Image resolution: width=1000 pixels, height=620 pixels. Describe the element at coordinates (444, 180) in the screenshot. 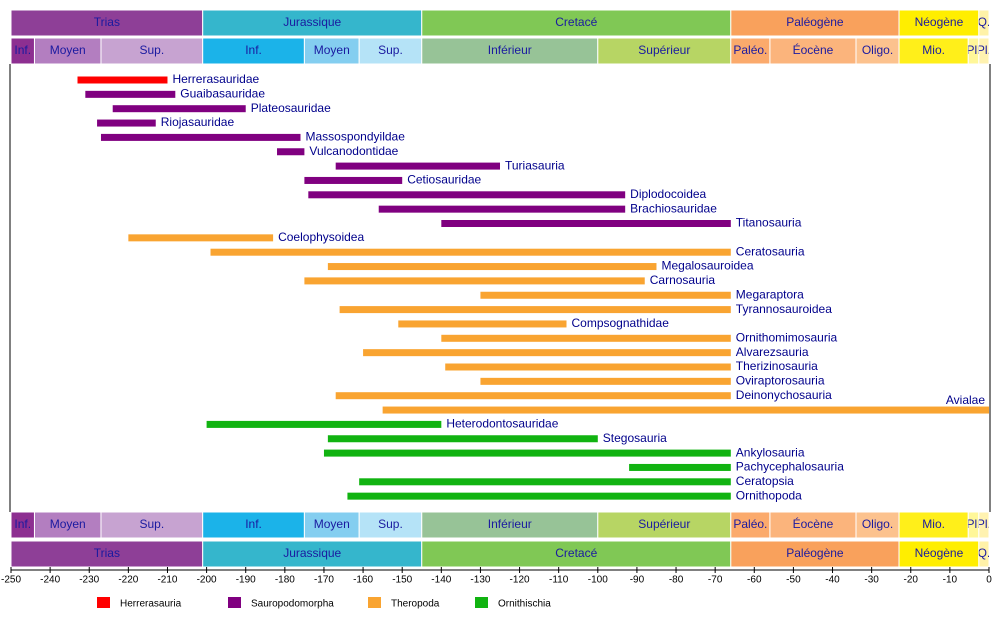

I see `clade-label: Cetiosauridae` at that location.